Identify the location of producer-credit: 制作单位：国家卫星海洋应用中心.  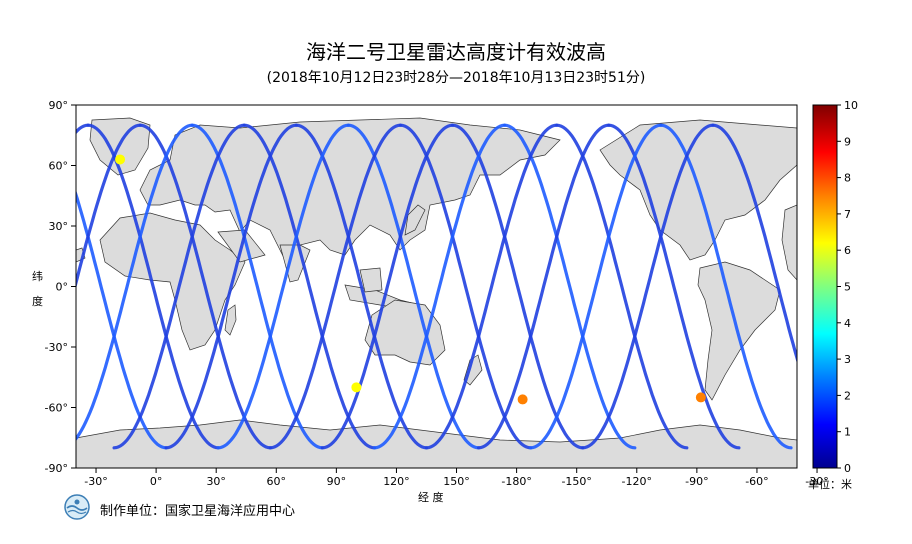
(198, 511).